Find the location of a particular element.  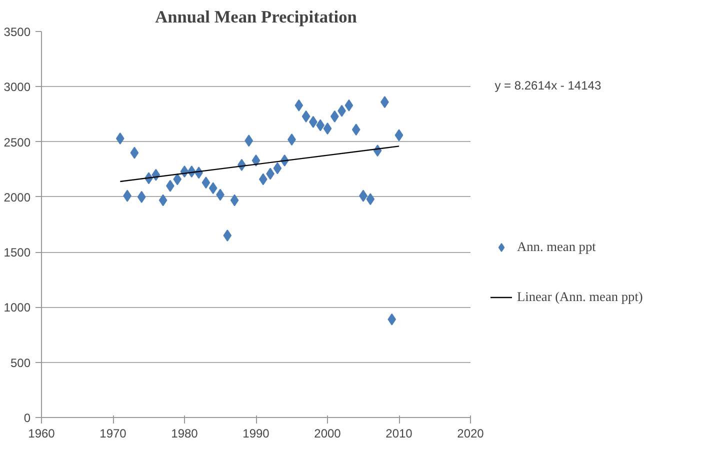

y-tick-label: 1000 is located at coordinates (17, 307).